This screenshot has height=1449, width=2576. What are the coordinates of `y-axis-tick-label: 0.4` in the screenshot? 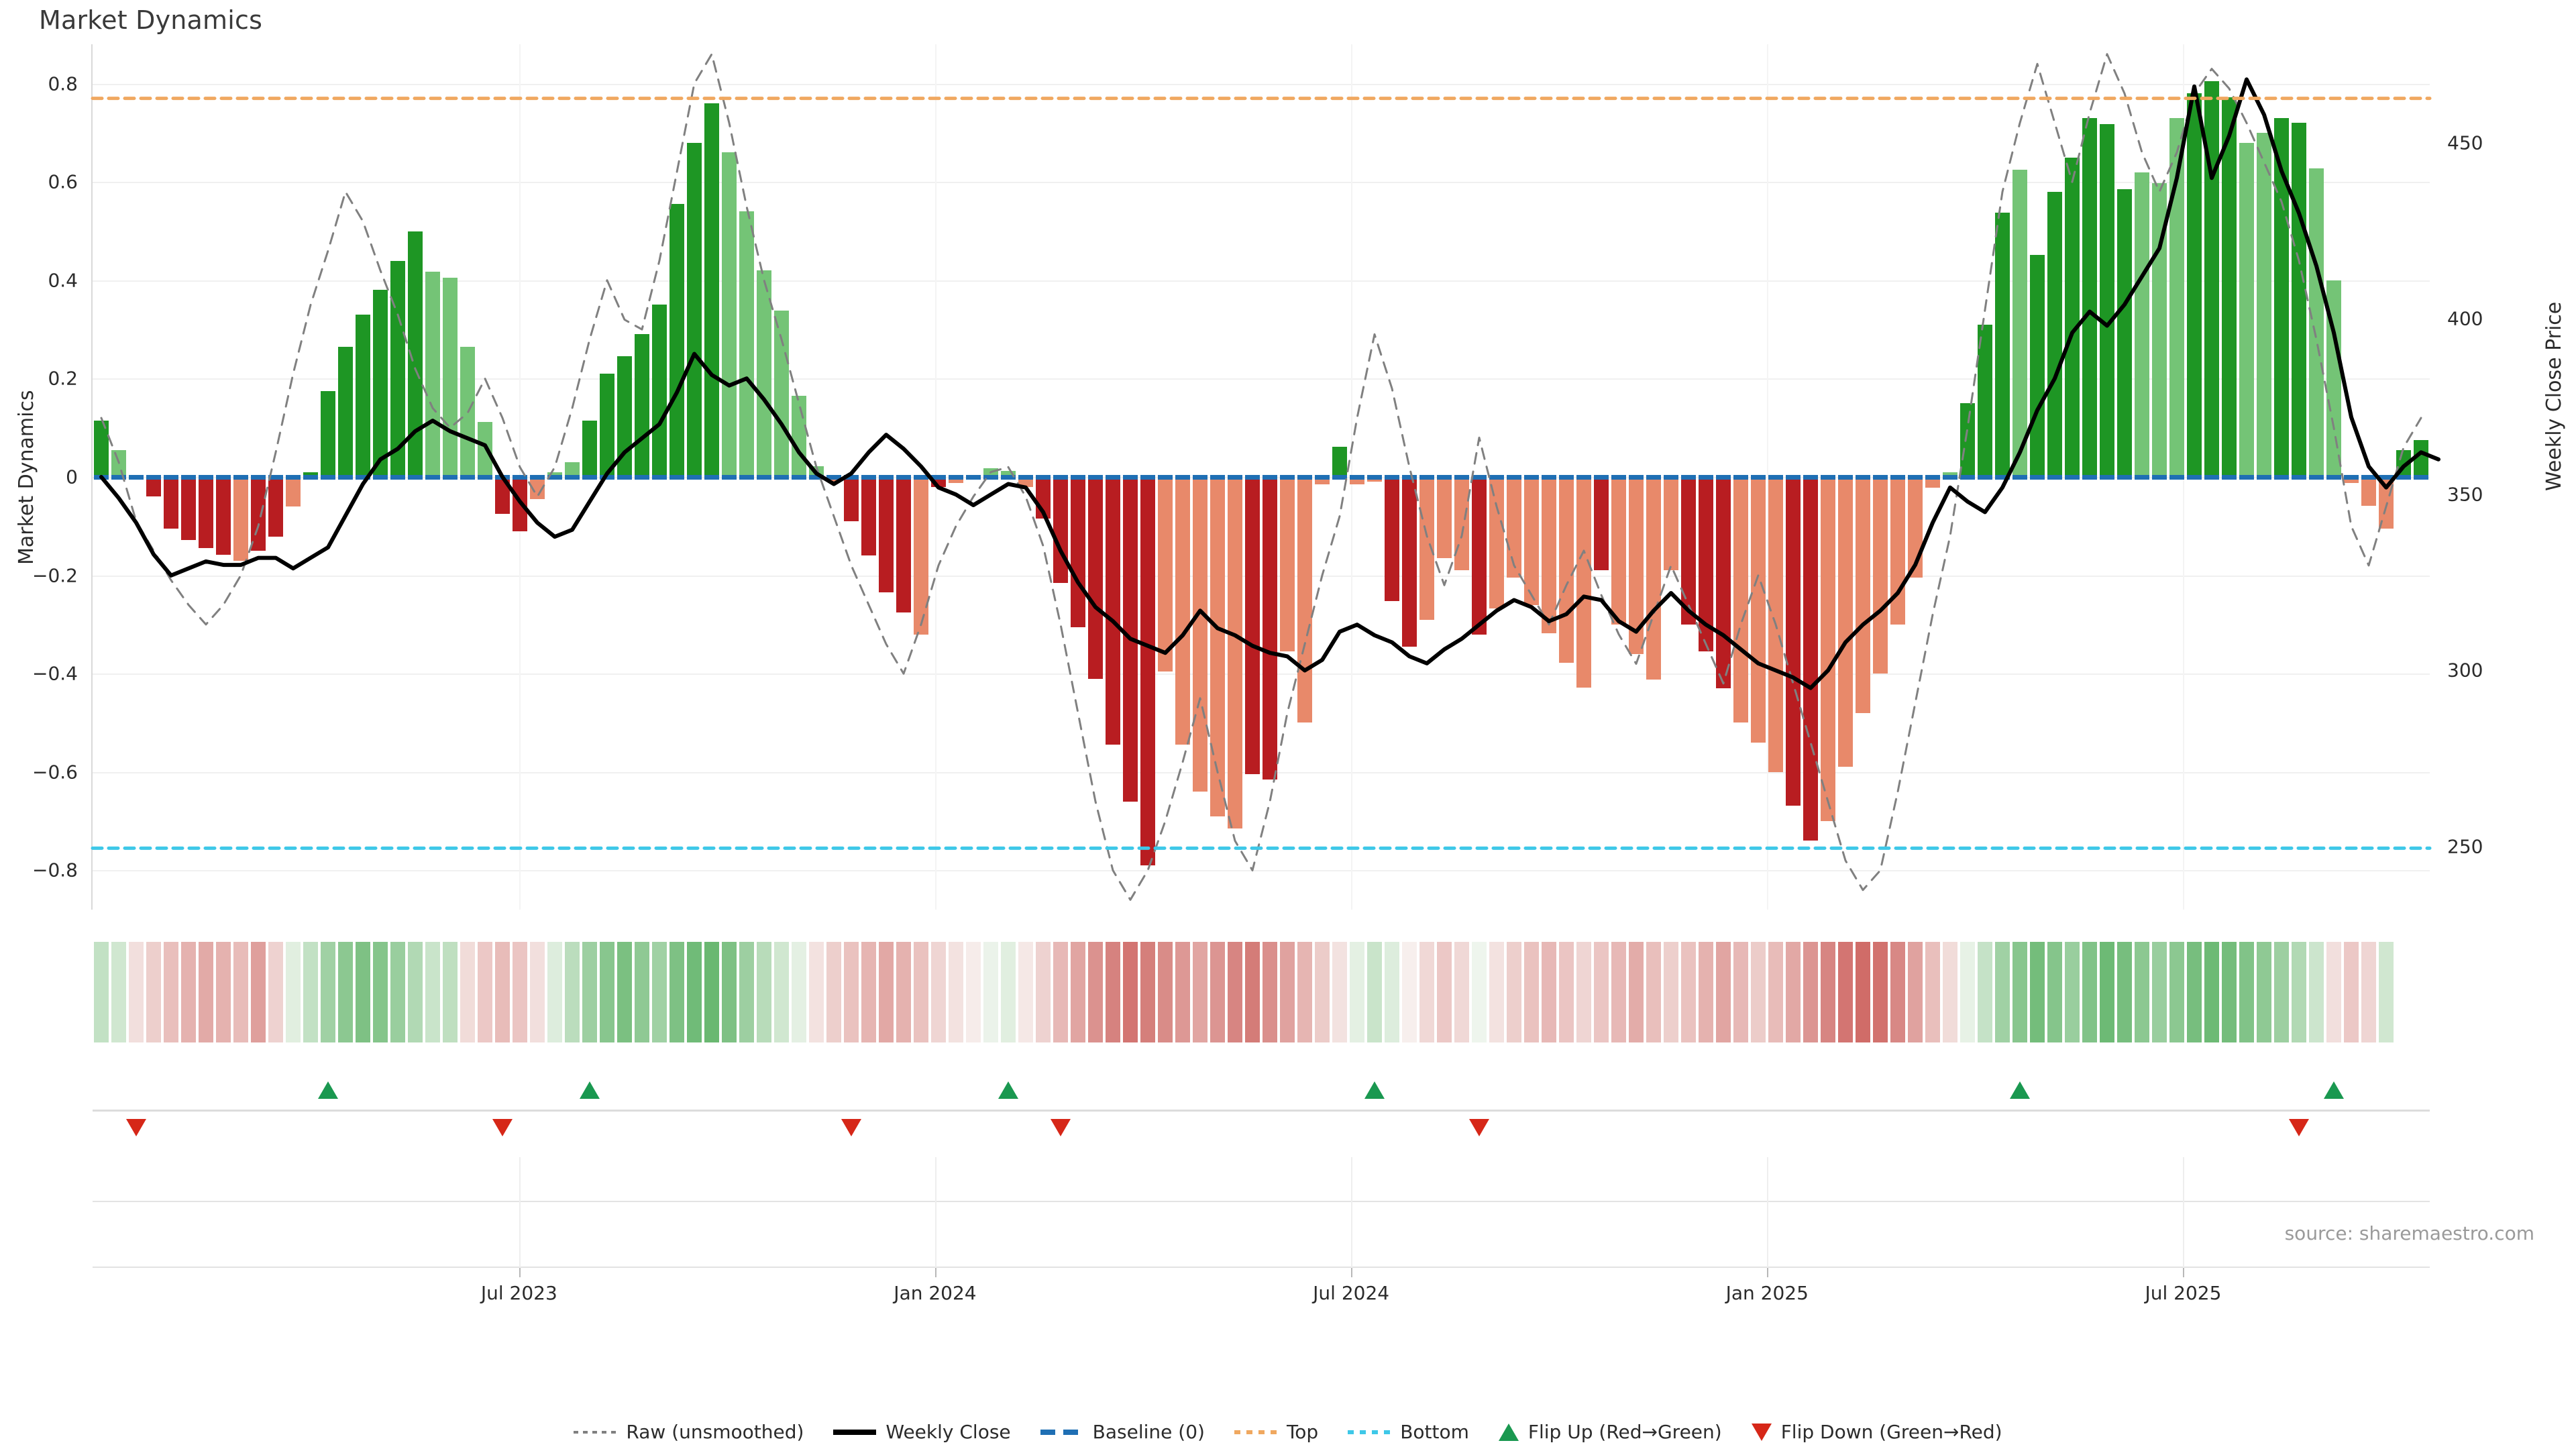 It's located at (63, 280).